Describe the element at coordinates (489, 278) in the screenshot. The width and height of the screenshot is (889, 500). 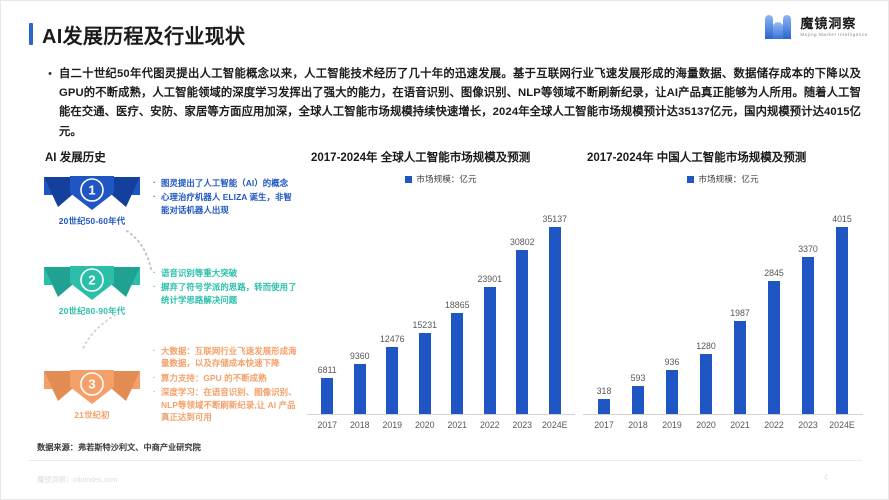
I see `bar-value-label: 23901` at that location.